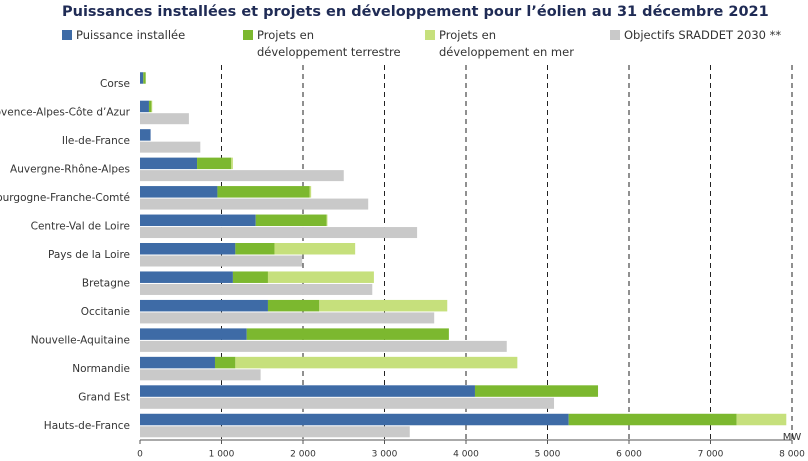 The width and height of the screenshot is (808, 461). Describe the element at coordinates (131, 35) in the screenshot. I see `legend-label: Puissance installée` at that location.